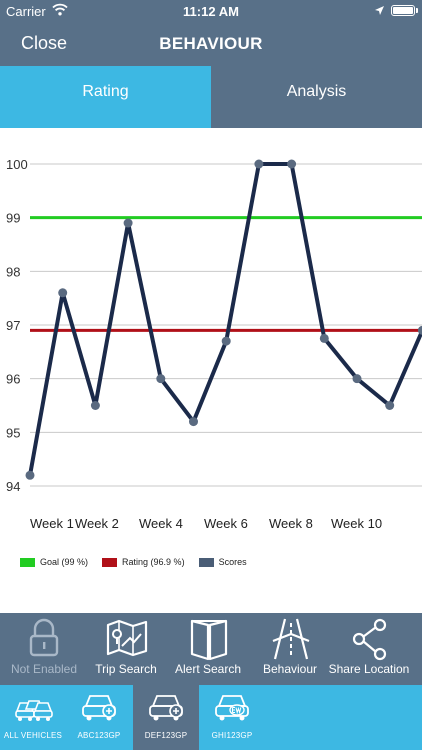 This screenshot has height=750, width=422. I want to click on behaviour-button: Behaviour, so click(290, 649).